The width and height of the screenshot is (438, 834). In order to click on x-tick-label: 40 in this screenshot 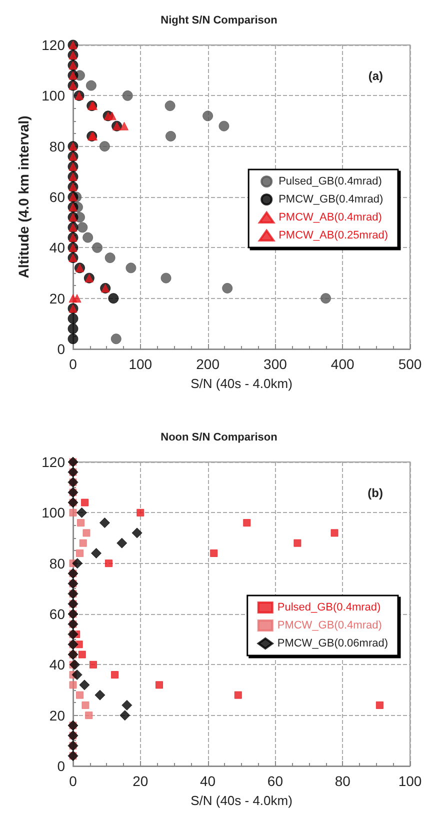, I will do `click(208, 781)`.